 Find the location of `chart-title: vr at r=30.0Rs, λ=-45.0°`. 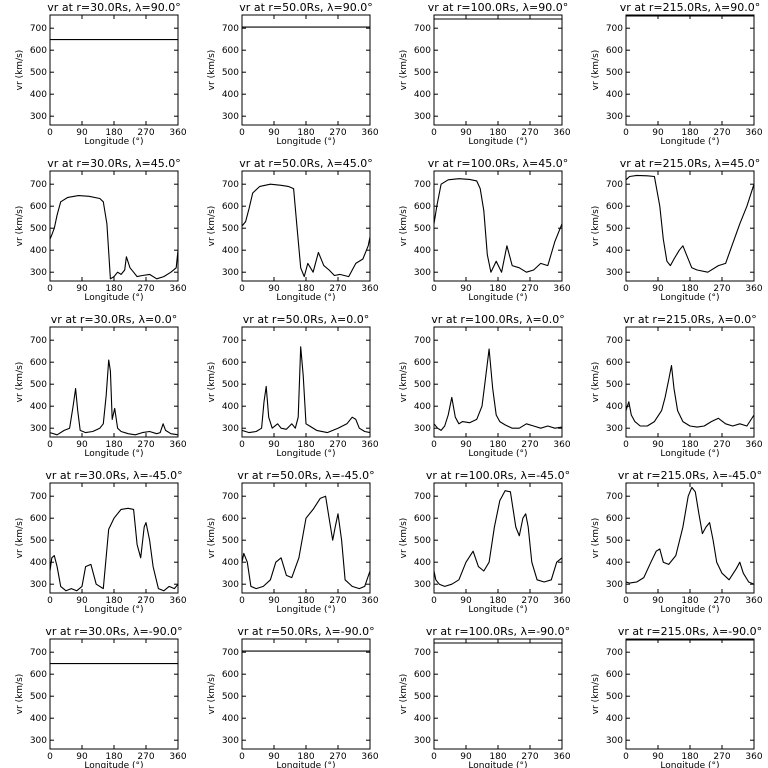

chart-title: vr at r=30.0Rs, λ=-45.0° is located at coordinates (113, 475).